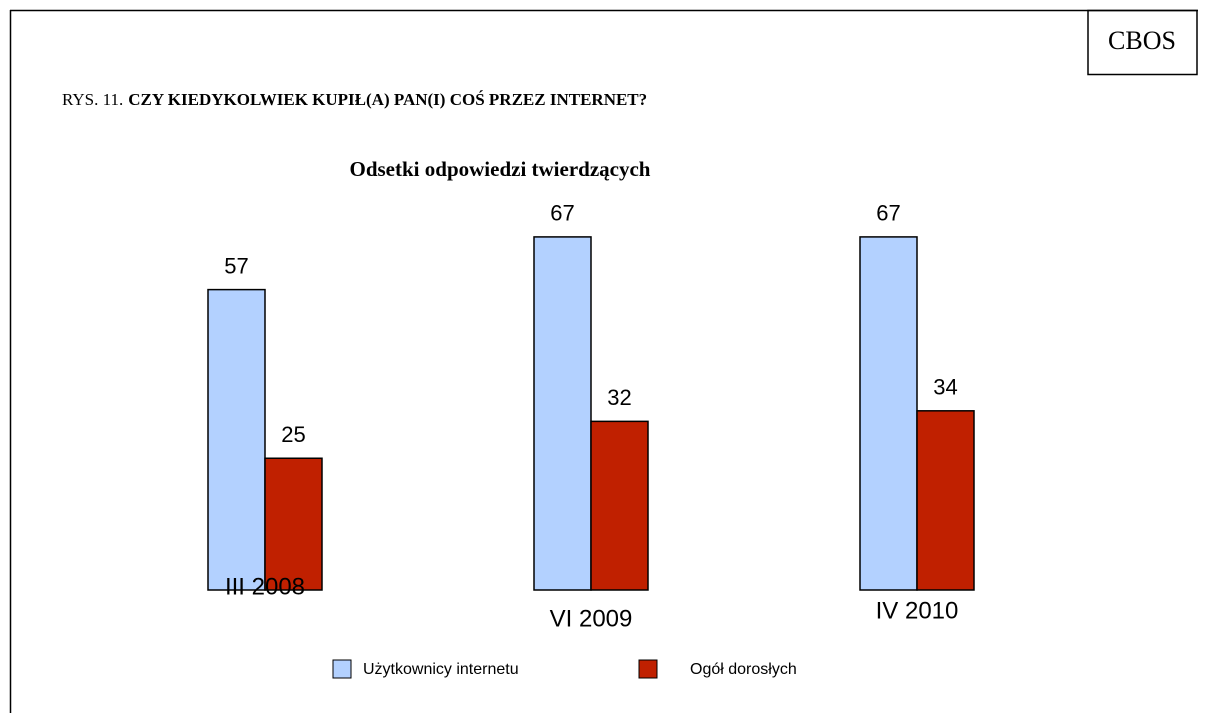 Image resolution: width=1208 pixels, height=713 pixels. What do you see at coordinates (945, 387) in the screenshot?
I see `data-label: 34` at bounding box center [945, 387].